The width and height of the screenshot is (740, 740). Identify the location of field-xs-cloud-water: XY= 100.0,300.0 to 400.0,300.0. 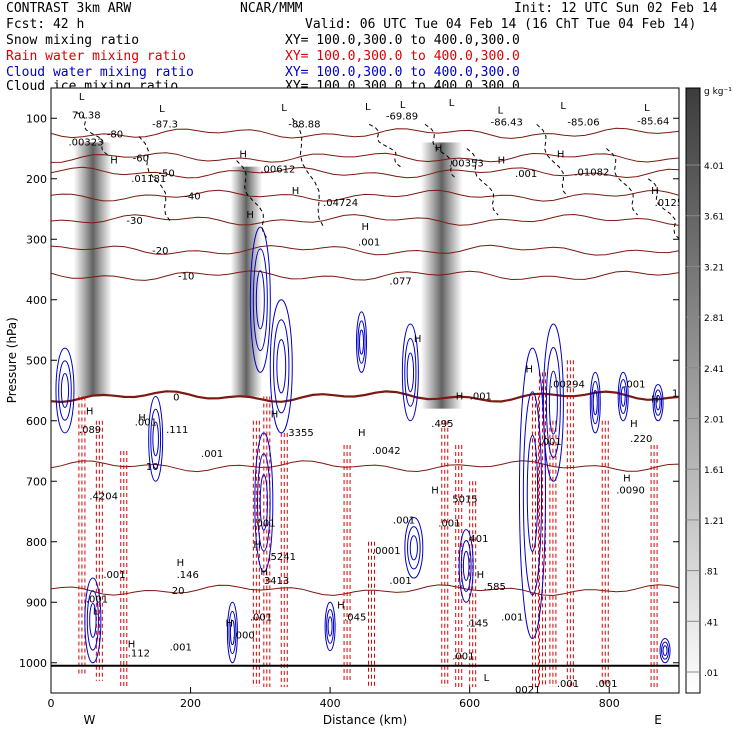
(402, 72).